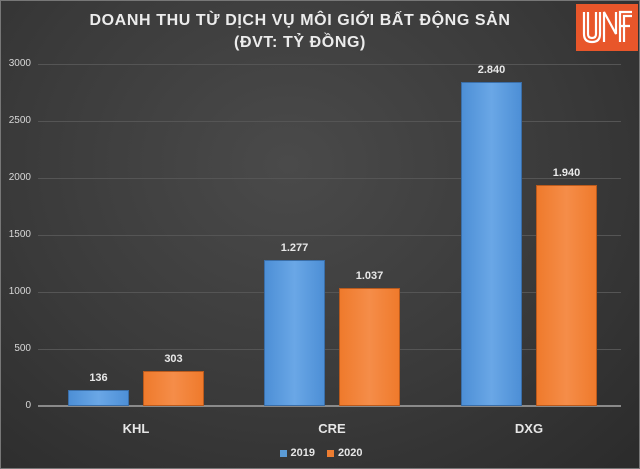  Describe the element at coordinates (369, 346) in the screenshot. I see `bar-cre-2020` at that location.